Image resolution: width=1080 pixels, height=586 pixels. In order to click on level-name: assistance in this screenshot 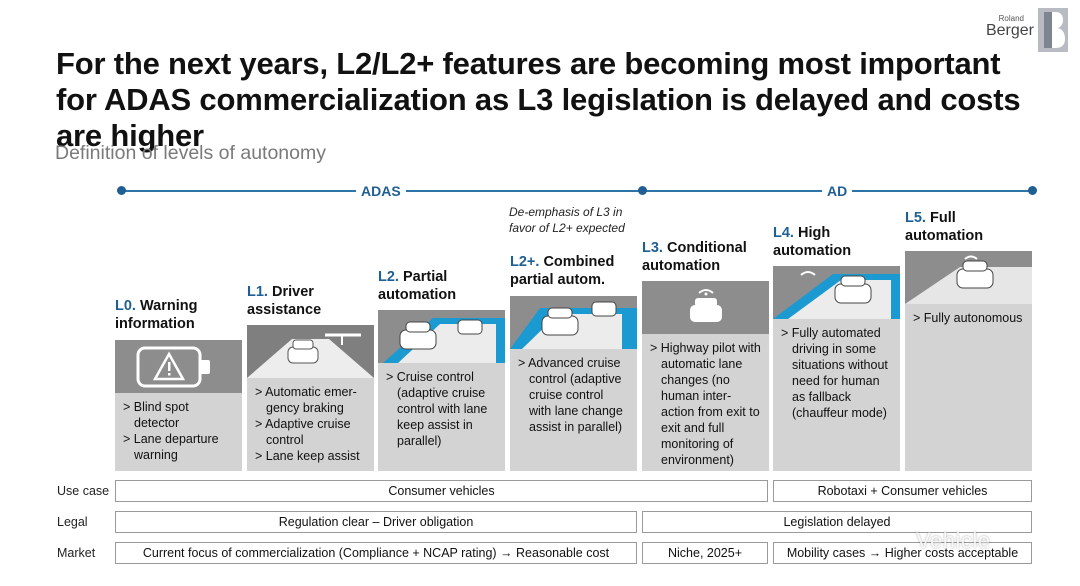, I will do `click(284, 310)`.